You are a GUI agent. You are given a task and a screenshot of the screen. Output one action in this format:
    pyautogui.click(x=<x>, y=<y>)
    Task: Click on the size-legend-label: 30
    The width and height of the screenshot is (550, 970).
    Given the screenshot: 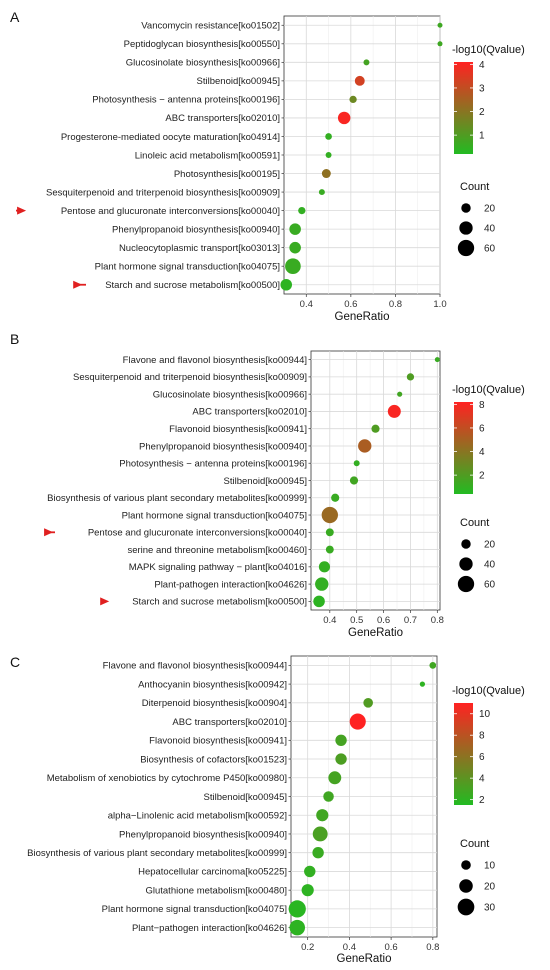 What is the action you would take?
    pyautogui.click(x=490, y=908)
    